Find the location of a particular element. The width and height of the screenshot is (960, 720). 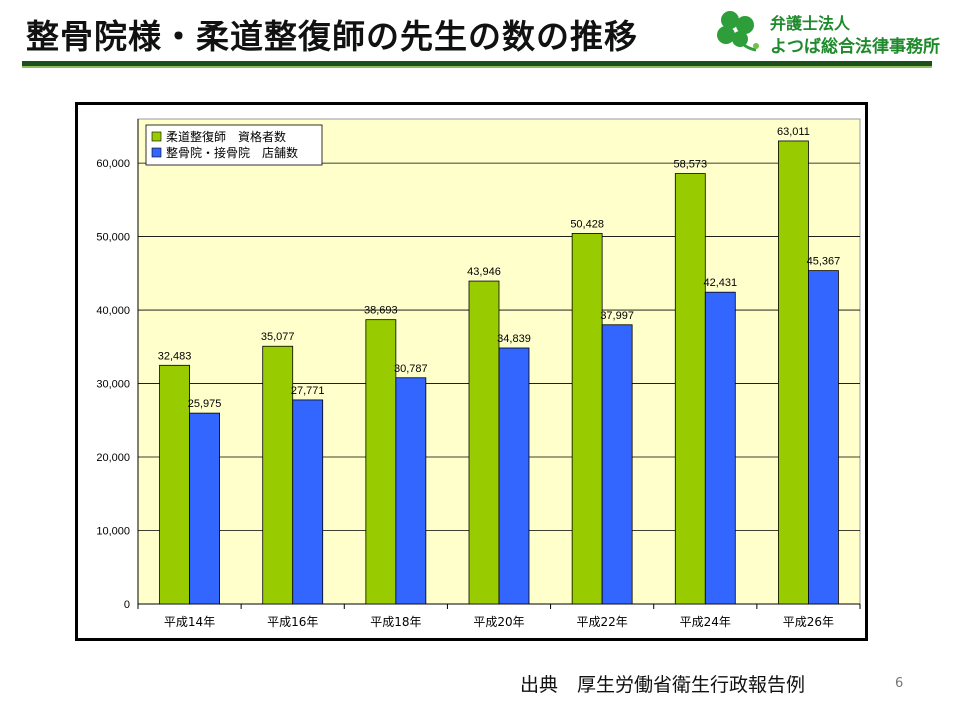

logo-firm-name: よつば総合法律事務所 is located at coordinates (855, 47).